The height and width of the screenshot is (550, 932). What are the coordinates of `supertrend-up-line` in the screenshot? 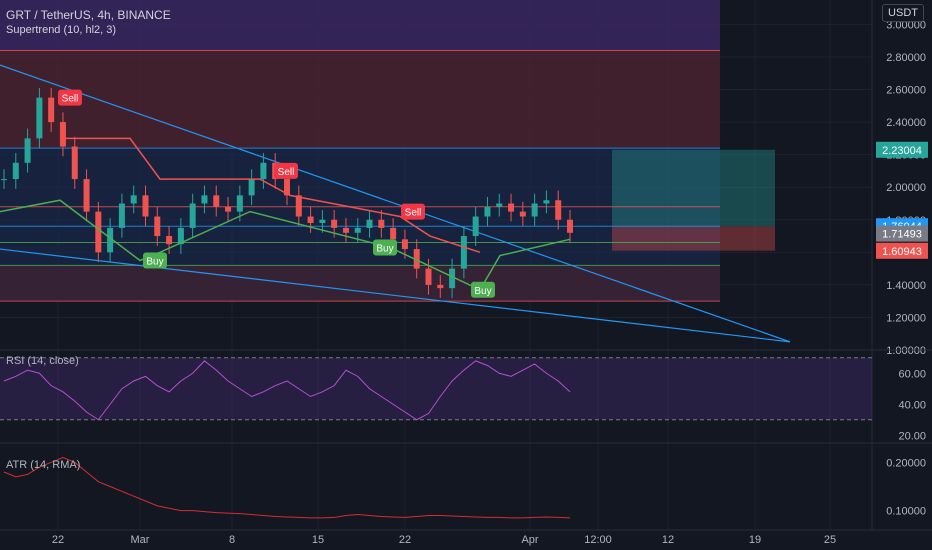 It's located at (285, 245).